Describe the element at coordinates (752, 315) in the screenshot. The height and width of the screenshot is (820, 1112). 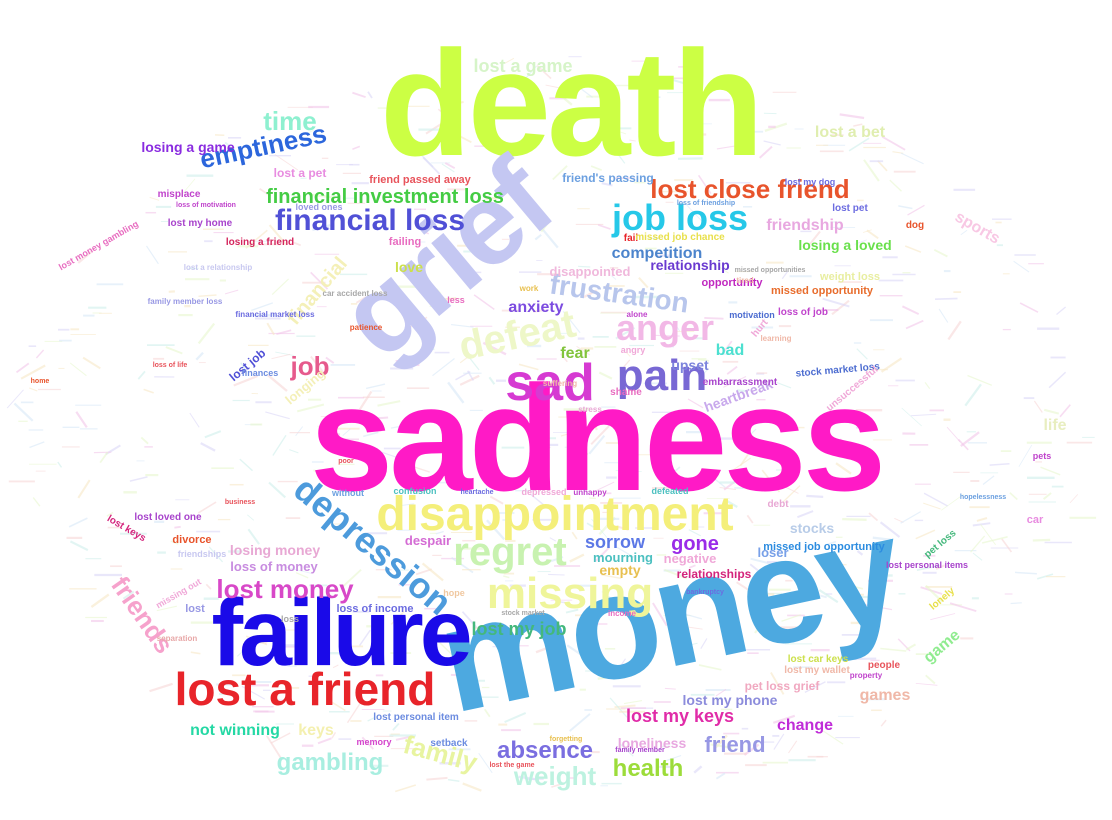
I see `word-motivation: motivation` at that location.